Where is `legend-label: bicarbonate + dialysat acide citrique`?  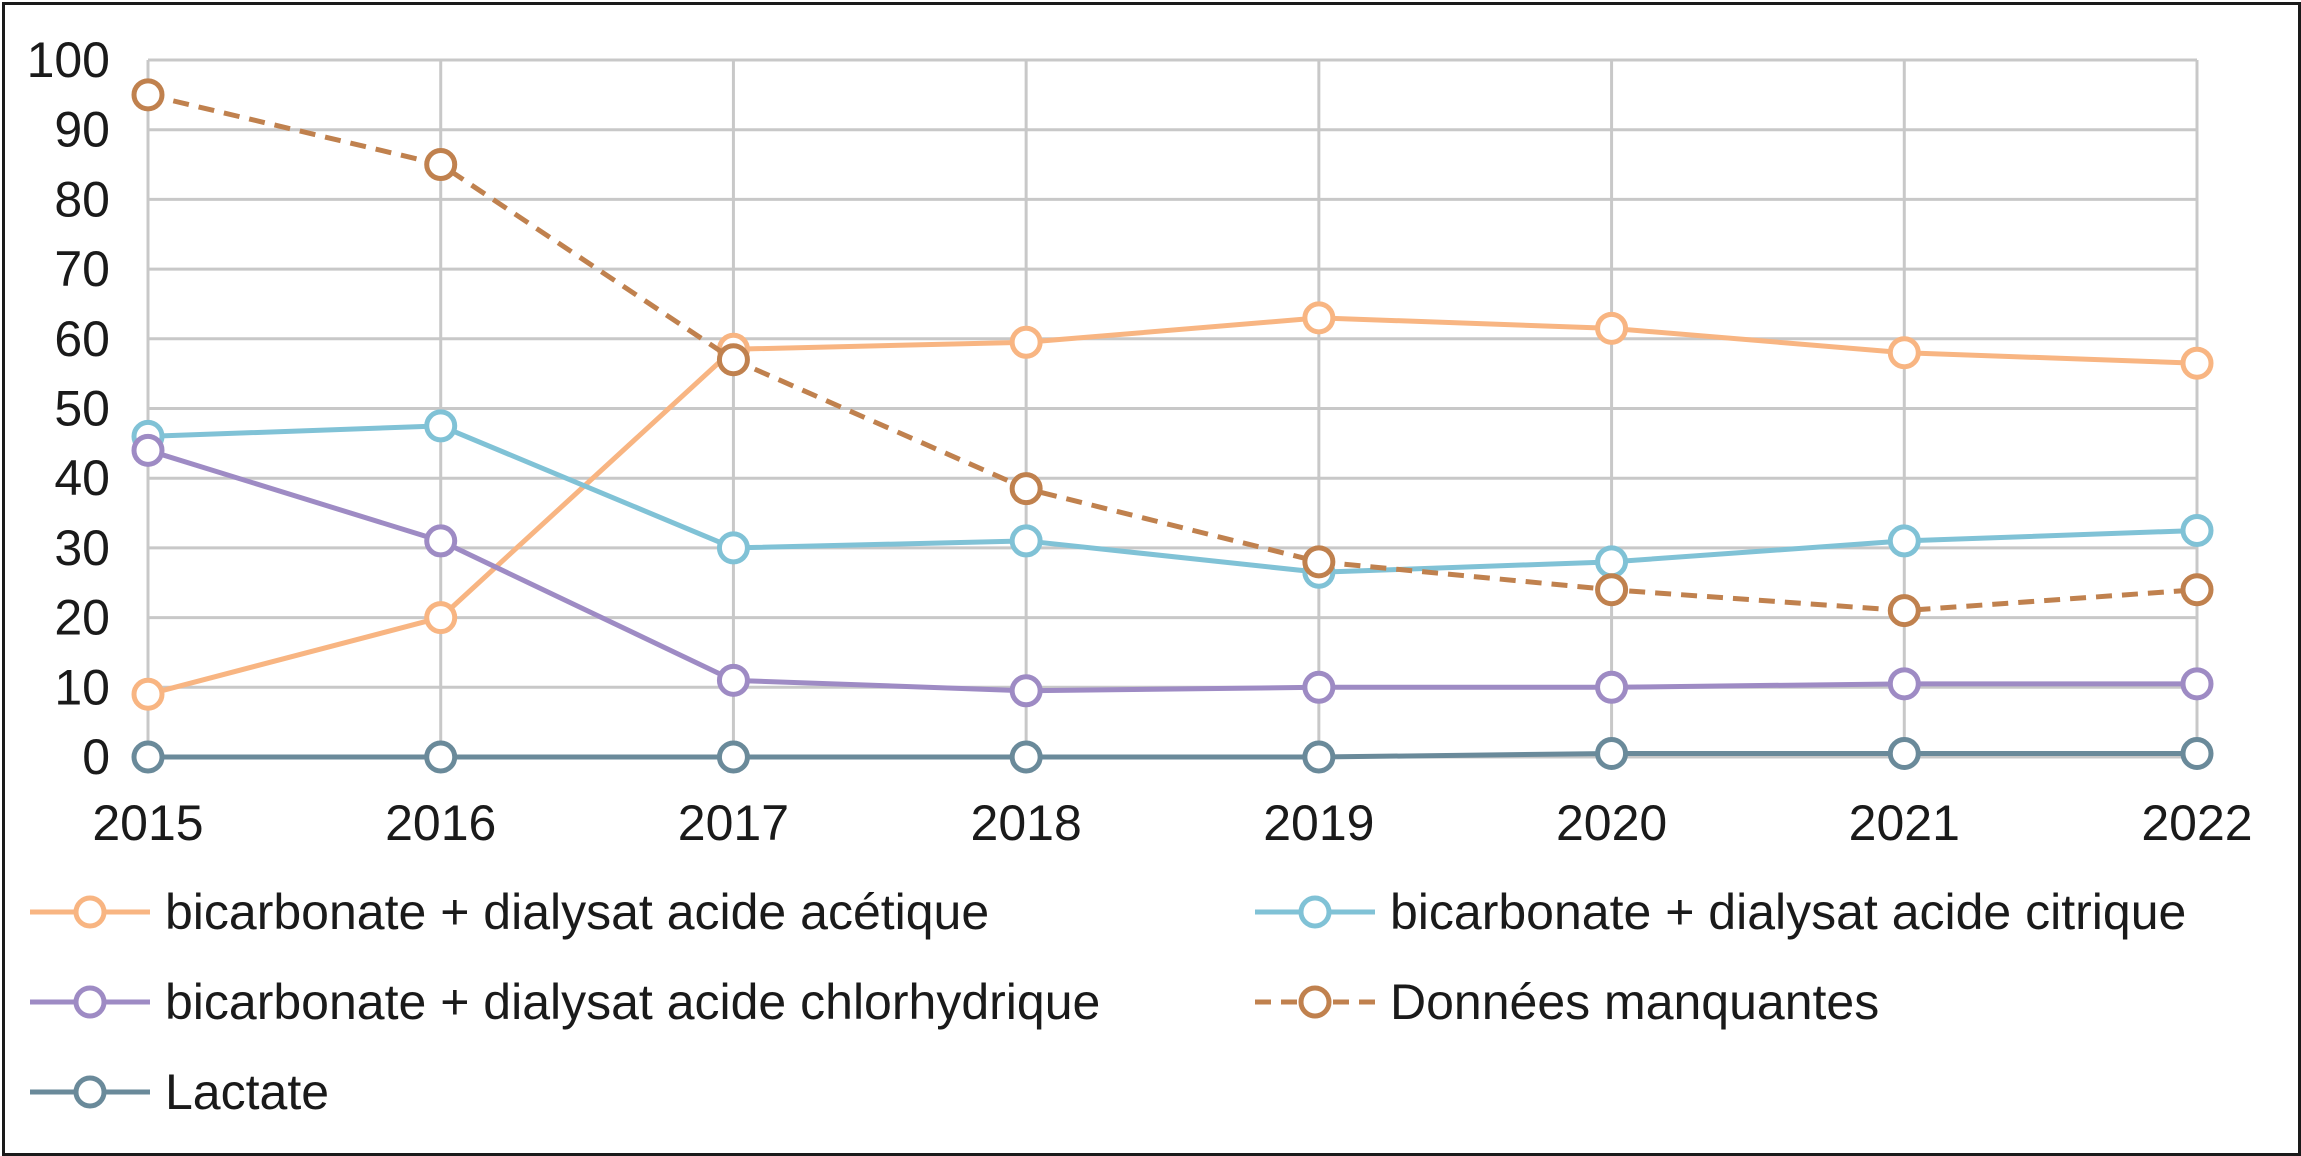
legend-label: bicarbonate + dialysat acide citrique is located at coordinates (1788, 912).